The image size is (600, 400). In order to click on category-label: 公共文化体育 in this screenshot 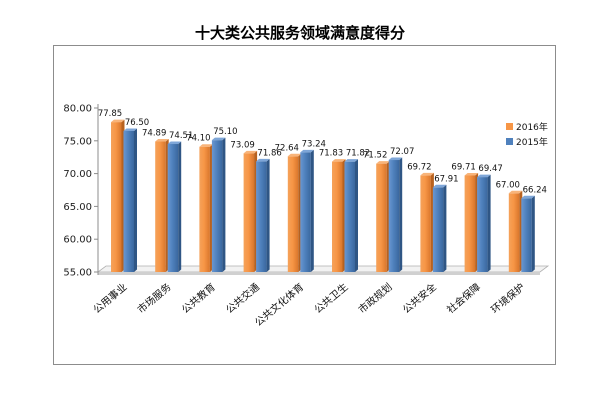, I will do `click(279, 304)`.